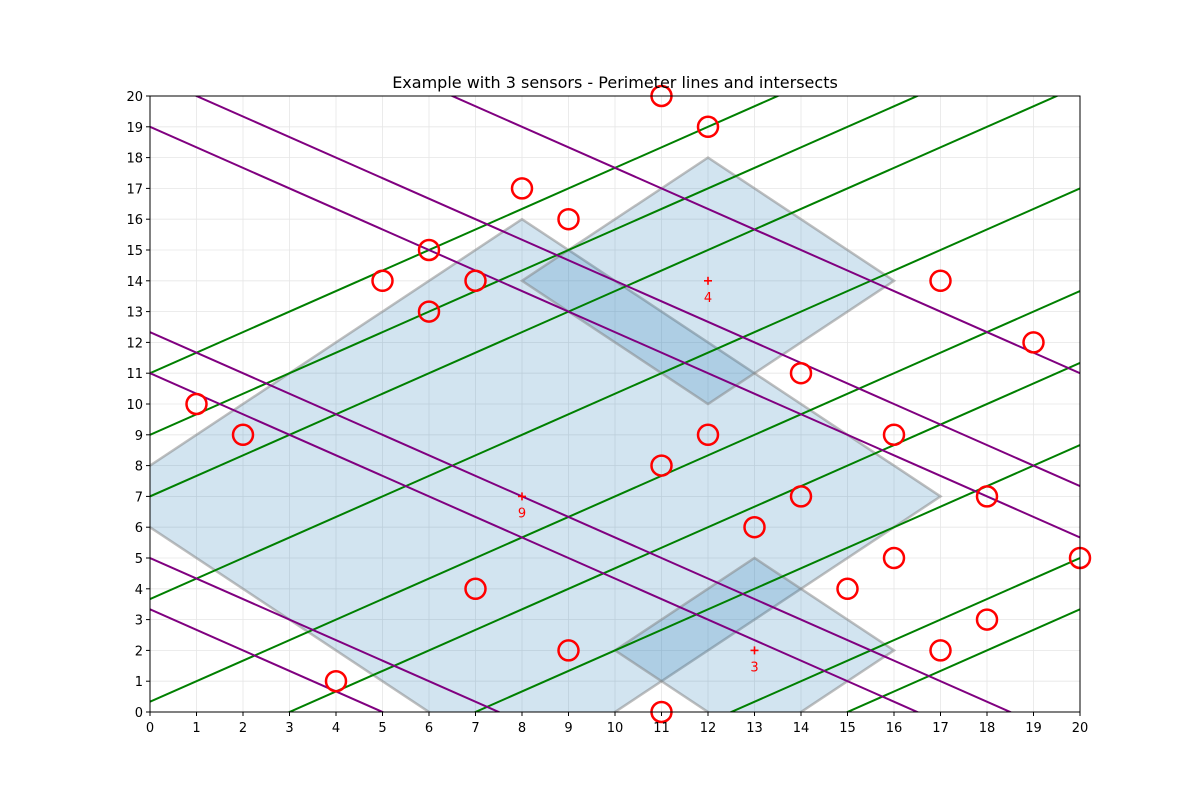  Describe the element at coordinates (615, 728) in the screenshot. I see `x-tick-label-10: 10` at that location.